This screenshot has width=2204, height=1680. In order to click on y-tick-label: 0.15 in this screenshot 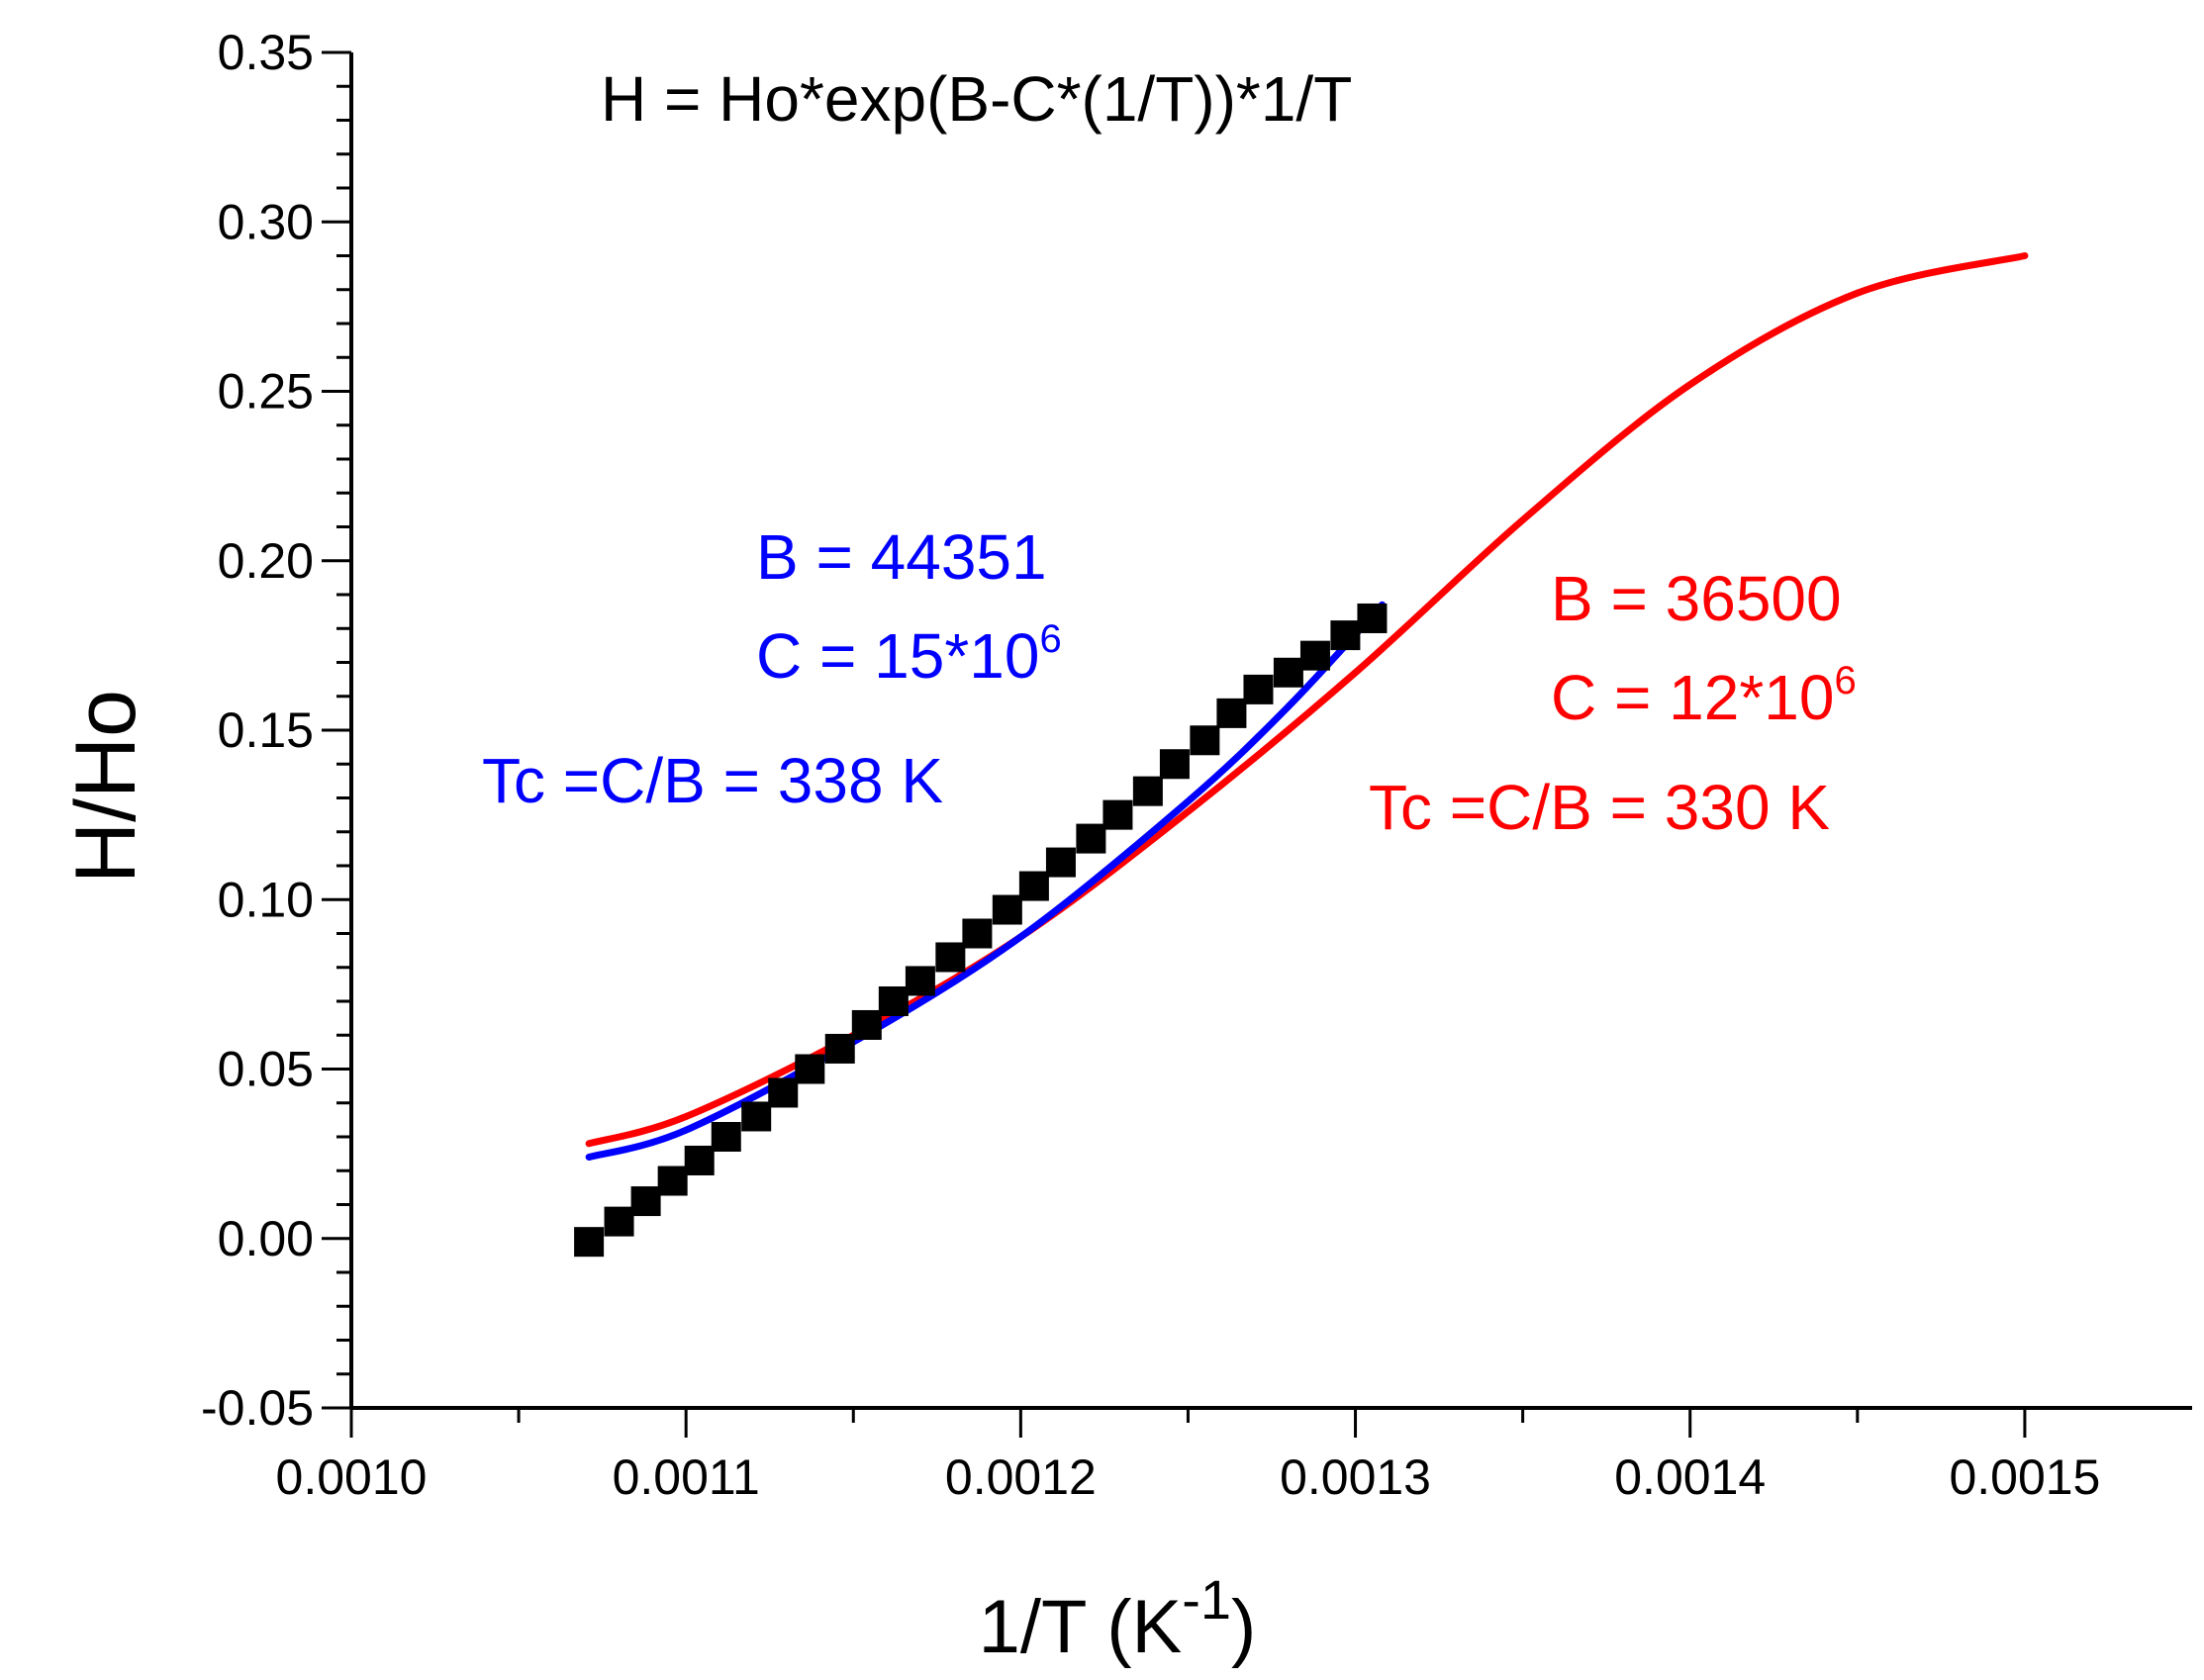, I will do `click(266, 730)`.